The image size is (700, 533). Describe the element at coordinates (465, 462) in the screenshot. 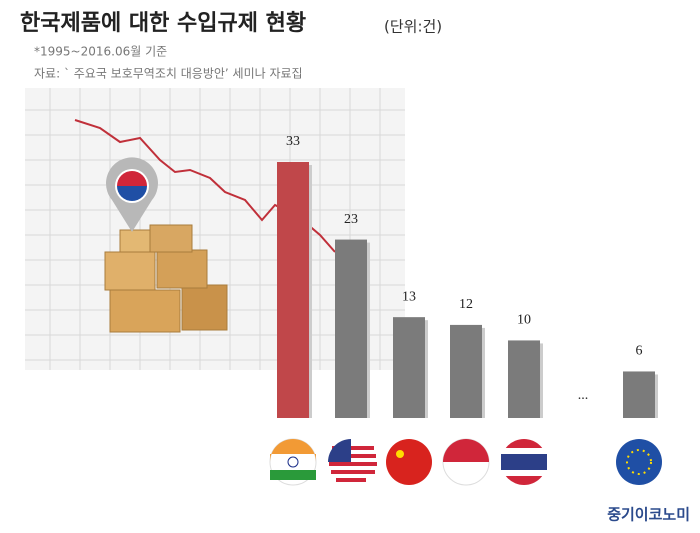

I see `flags` at that location.